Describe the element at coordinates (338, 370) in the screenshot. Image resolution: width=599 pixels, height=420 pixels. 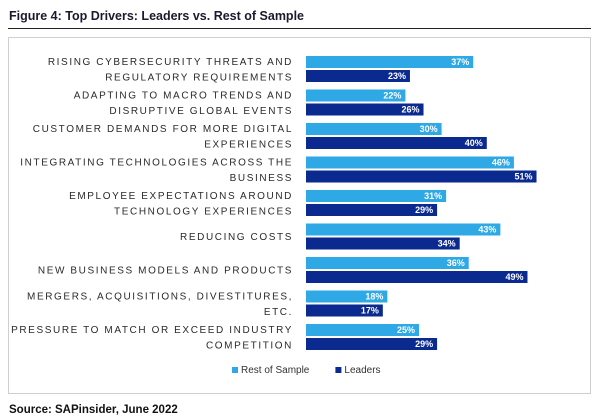
I see `legend-swatch-leaders` at that location.